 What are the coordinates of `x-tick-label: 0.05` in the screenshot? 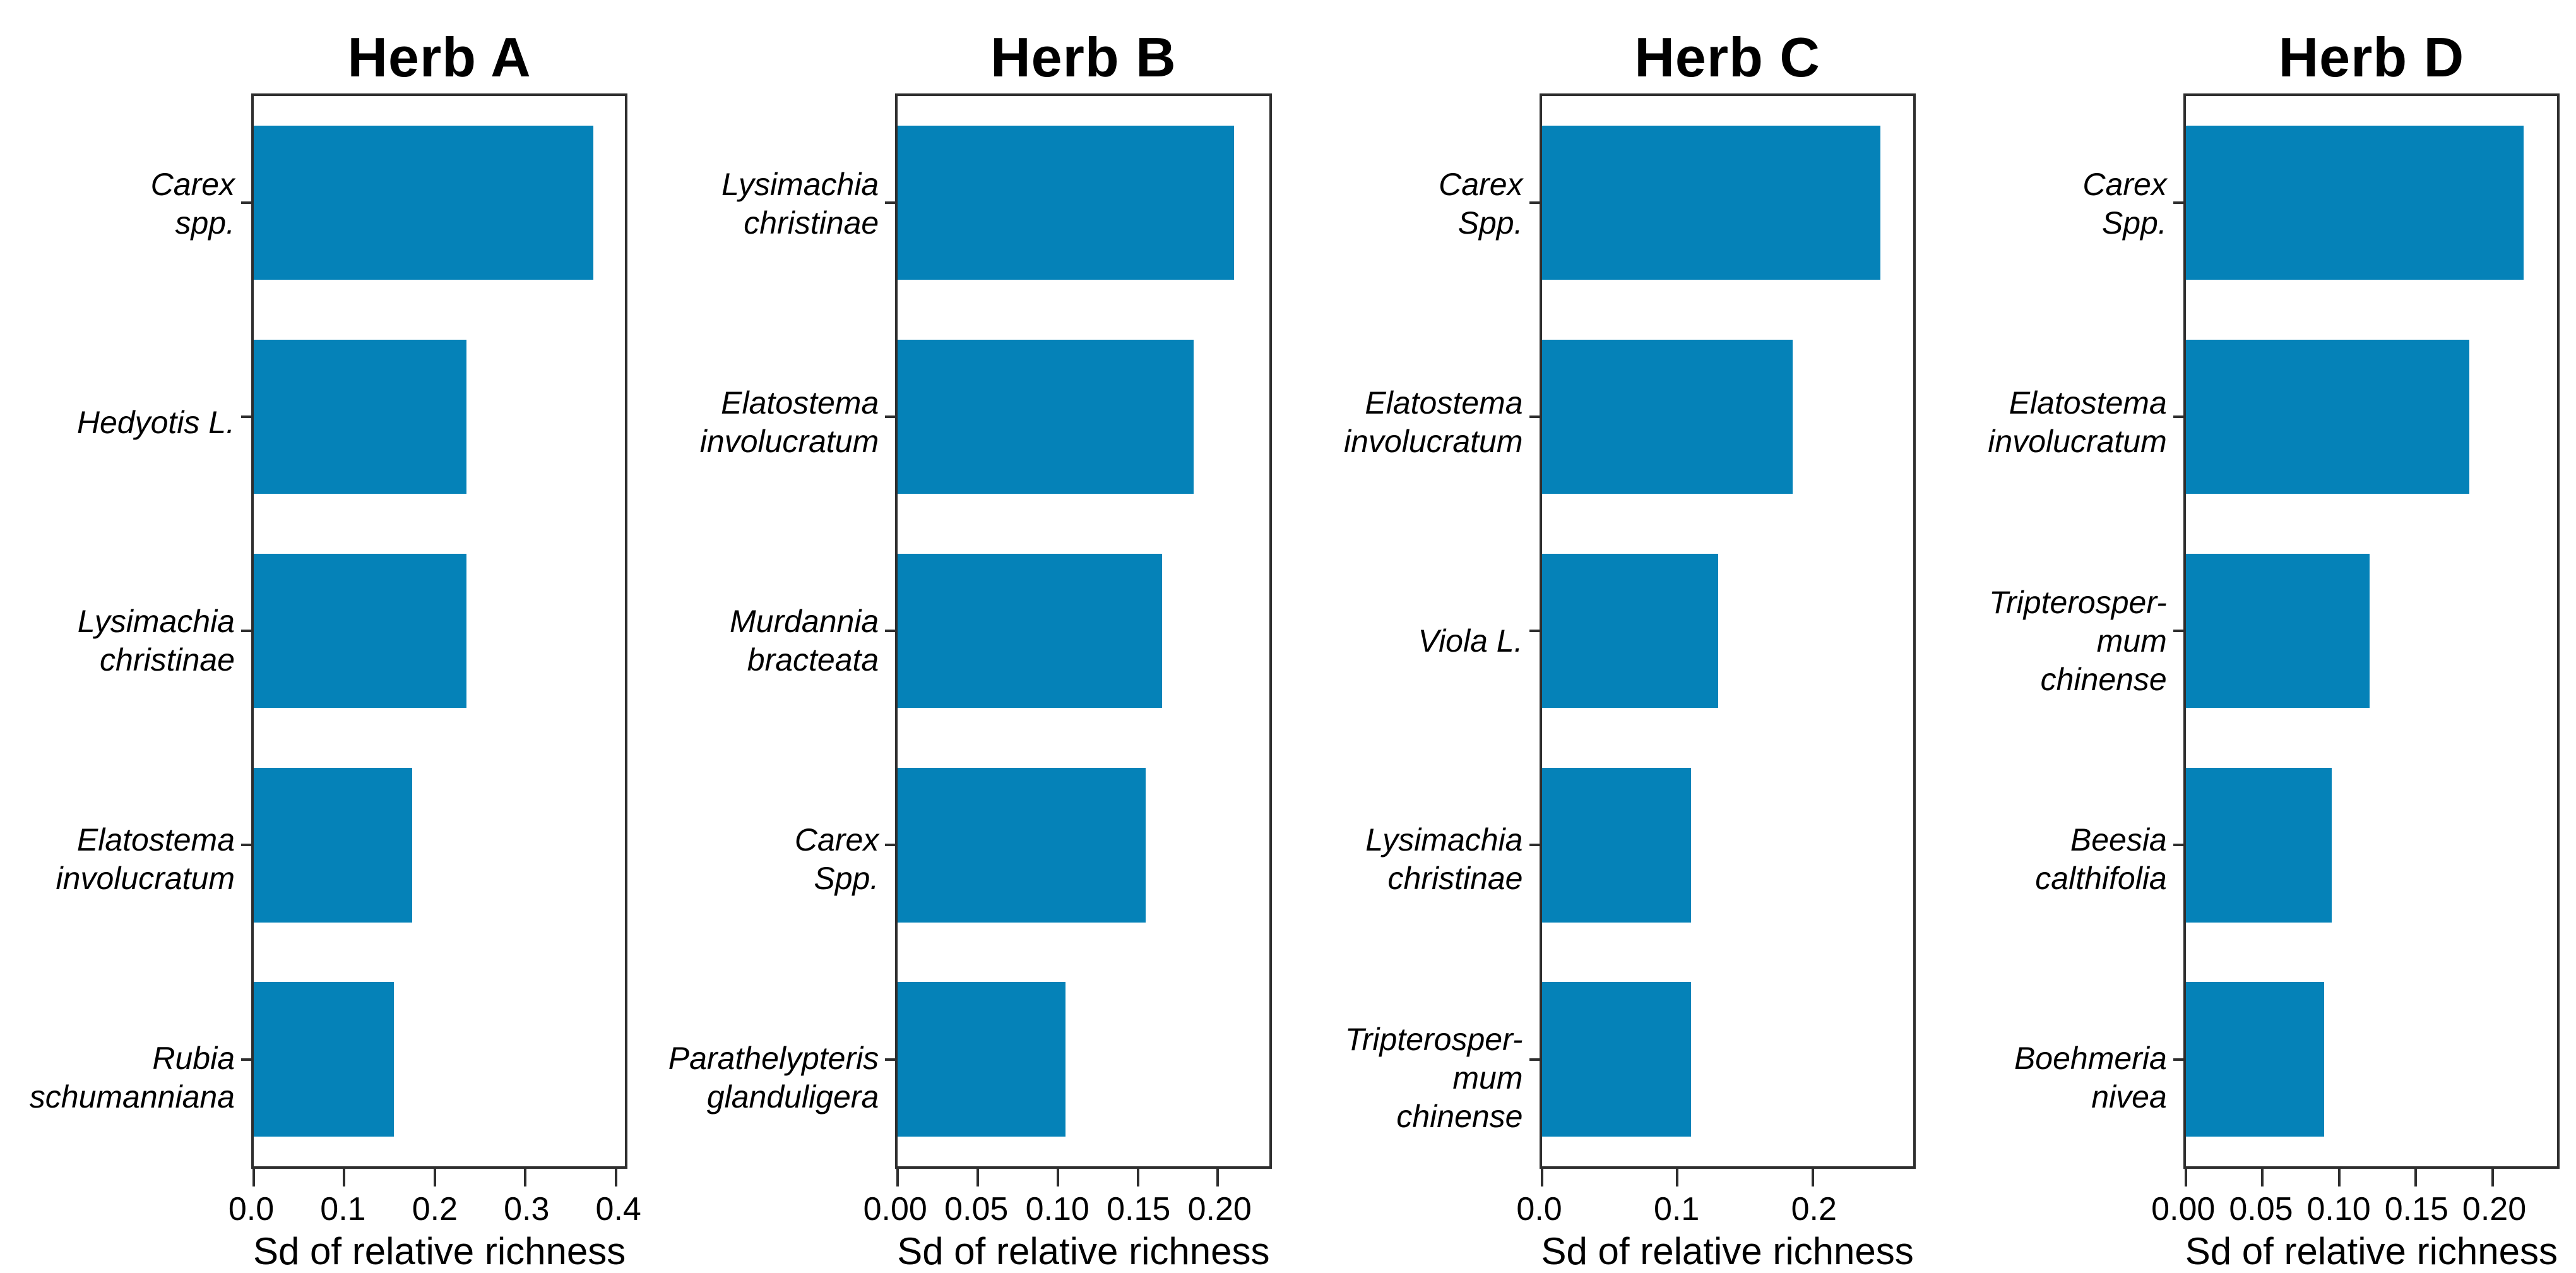 It's located at (976, 1209).